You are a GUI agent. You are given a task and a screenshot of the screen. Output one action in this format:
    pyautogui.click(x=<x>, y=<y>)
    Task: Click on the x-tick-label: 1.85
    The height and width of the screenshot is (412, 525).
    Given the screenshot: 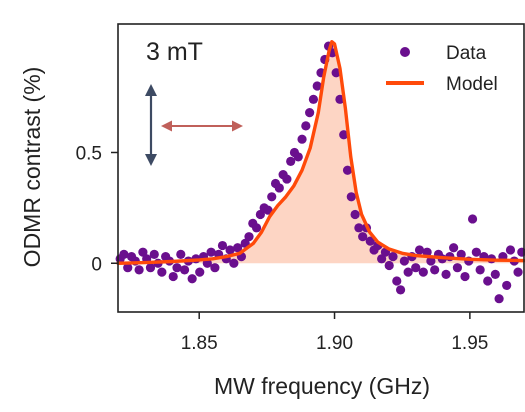 What is the action you would take?
    pyautogui.click(x=199, y=343)
    